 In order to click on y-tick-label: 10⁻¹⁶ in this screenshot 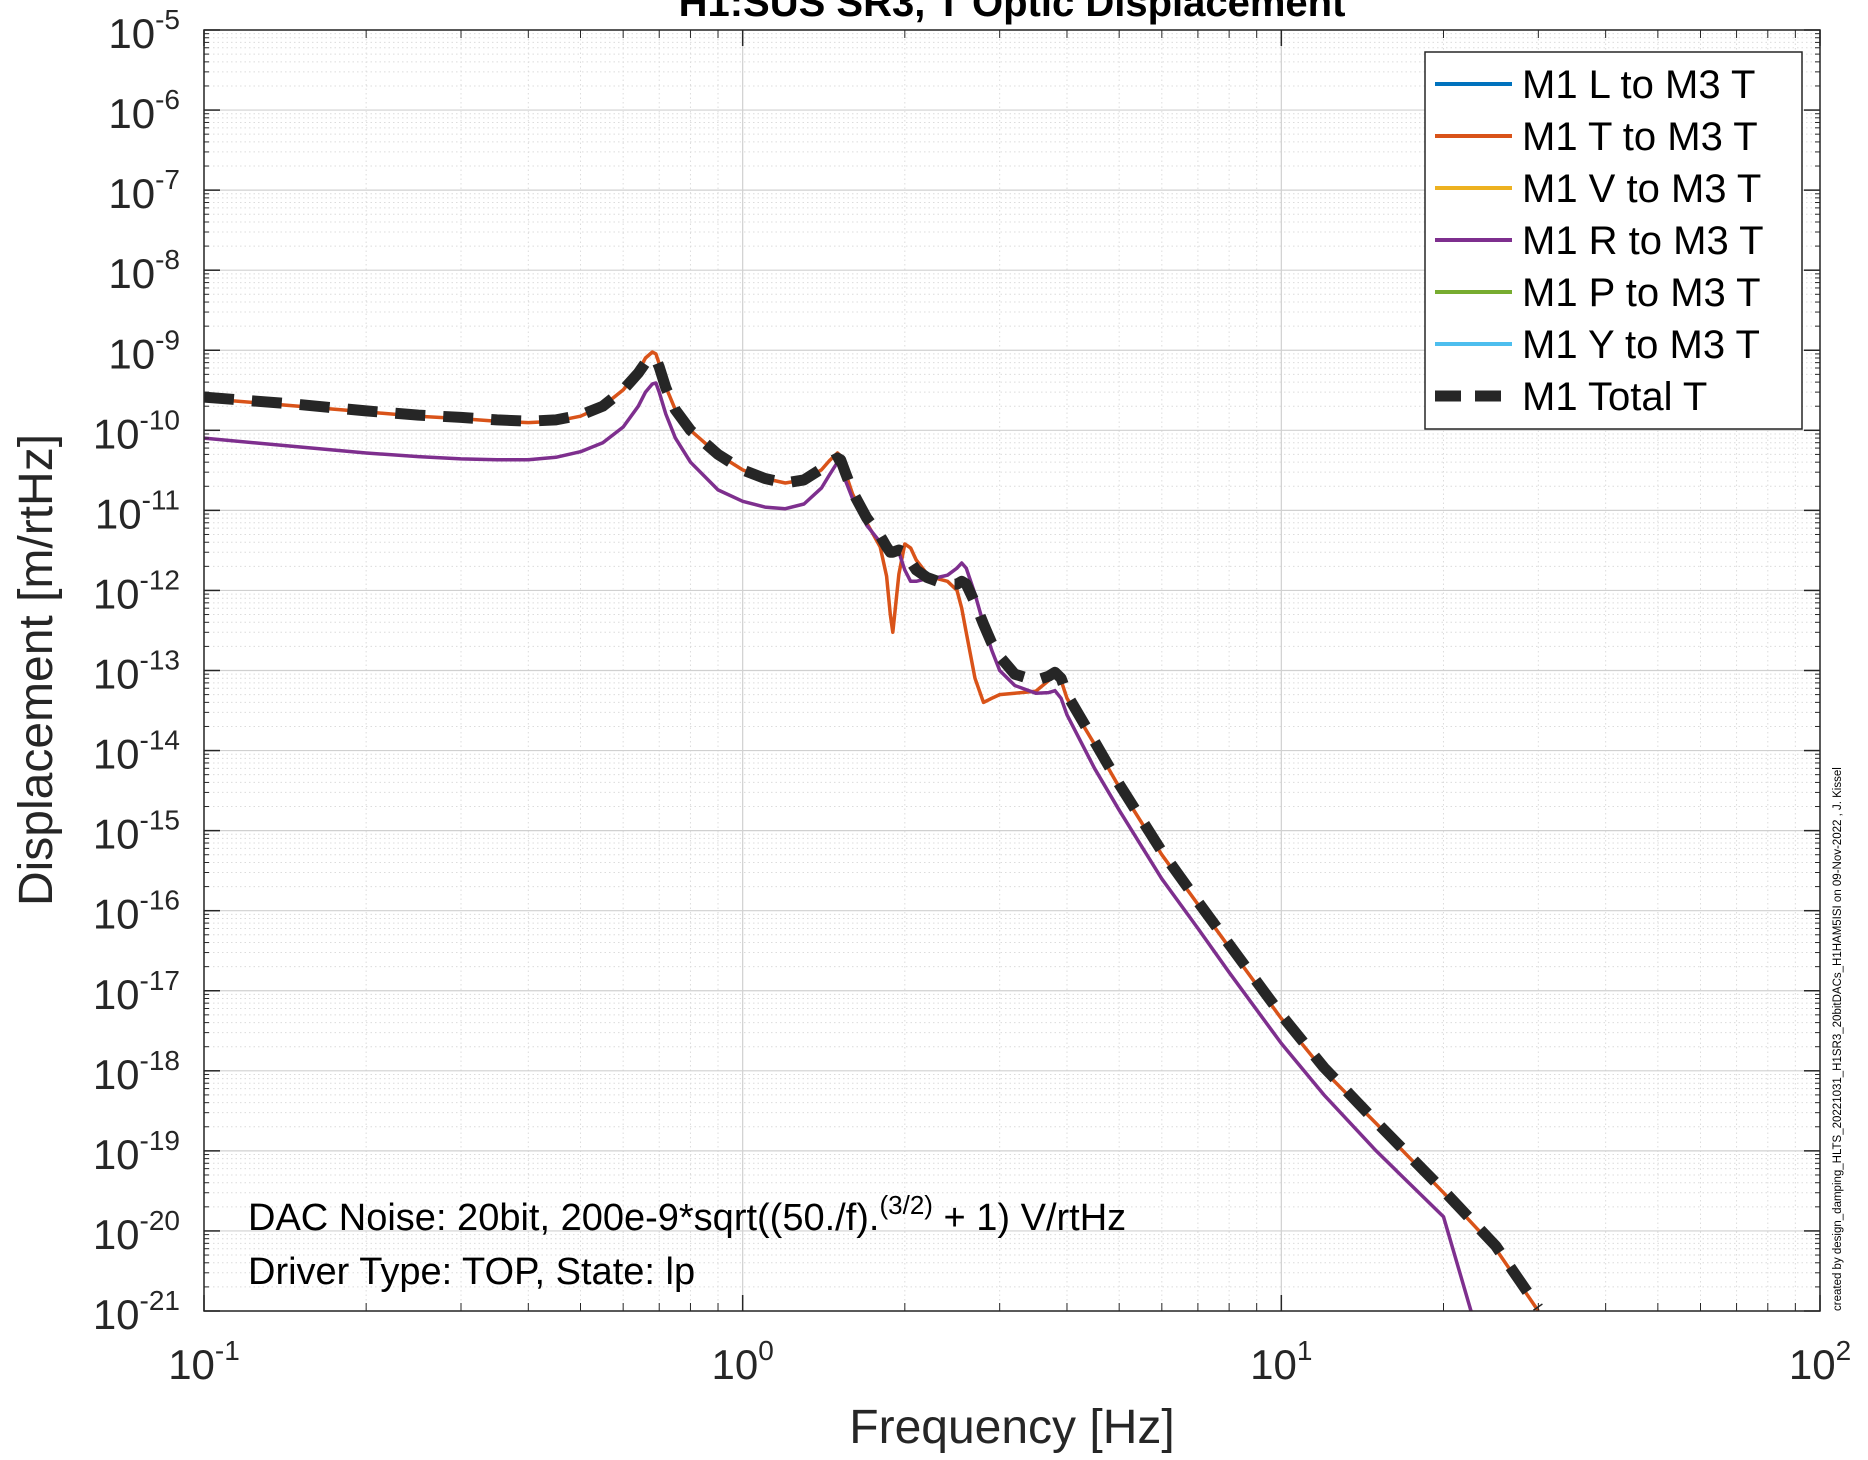, I will do `click(136, 911)`.